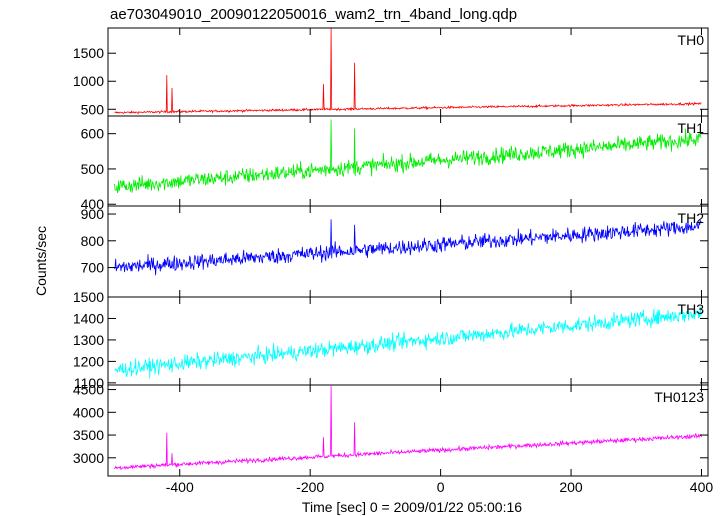 The height and width of the screenshot is (516, 723). I want to click on x-tick-label: 0, so click(441, 487).